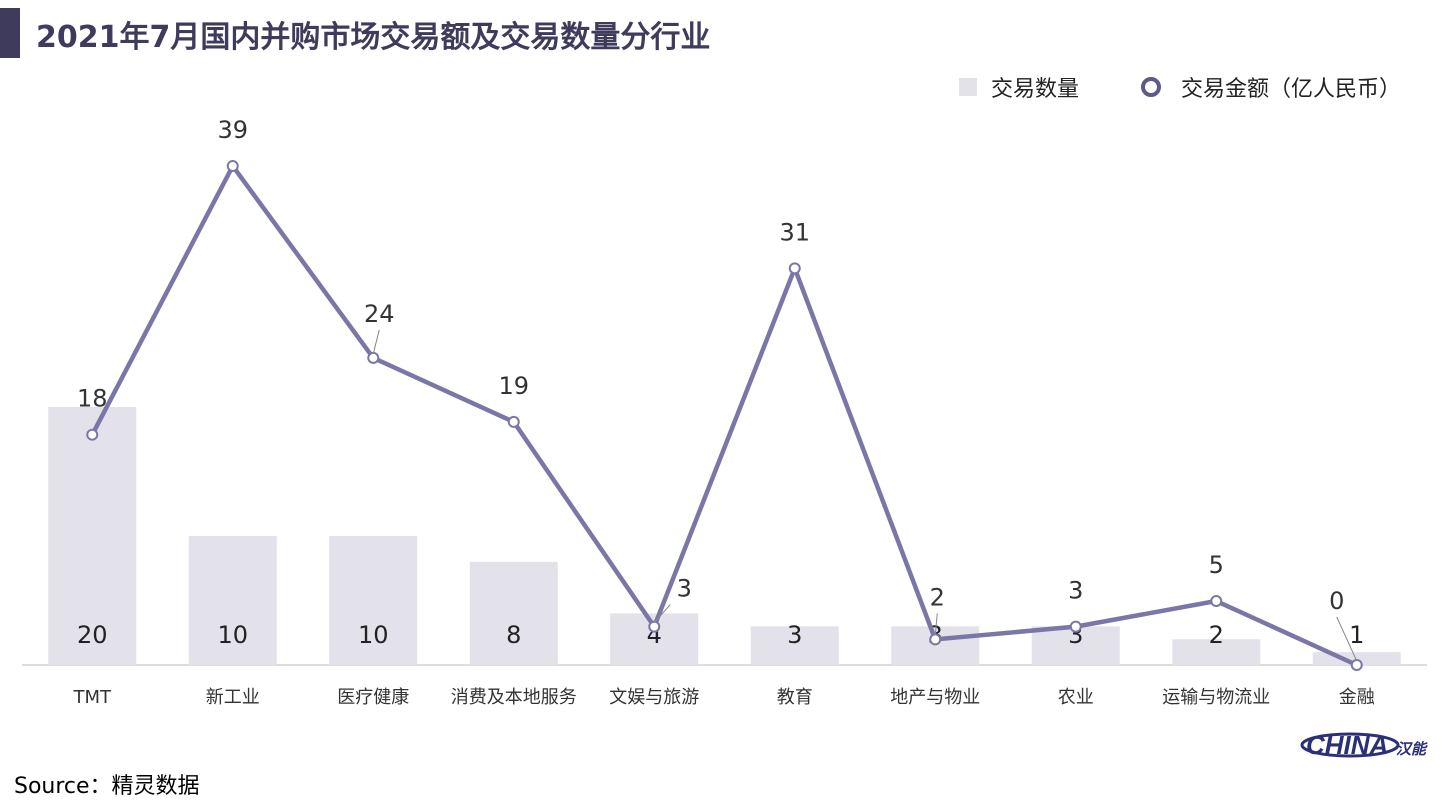  I want to click on legend-bar-swatch, so click(967, 87).